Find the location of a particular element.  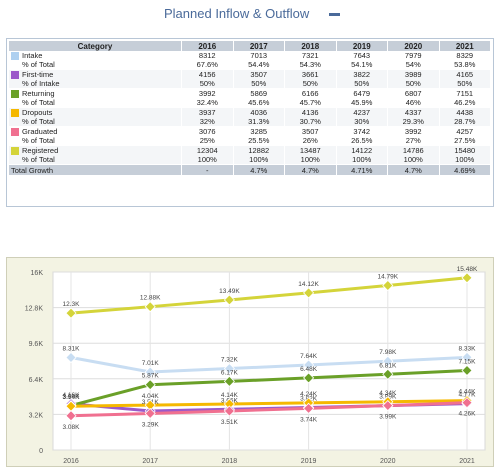

data-label: 3.51K is located at coordinates (230, 422).